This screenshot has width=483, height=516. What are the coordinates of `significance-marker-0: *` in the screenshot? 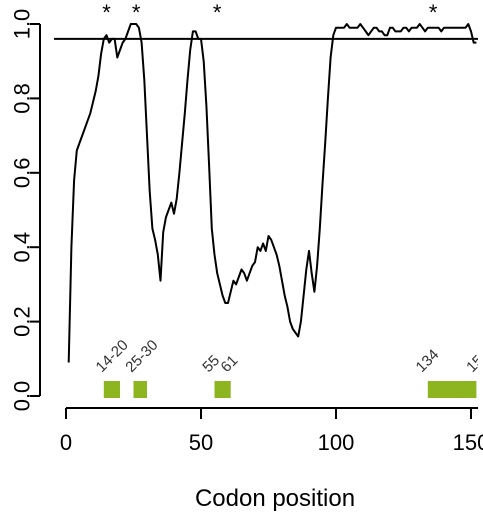 It's located at (106, 12).